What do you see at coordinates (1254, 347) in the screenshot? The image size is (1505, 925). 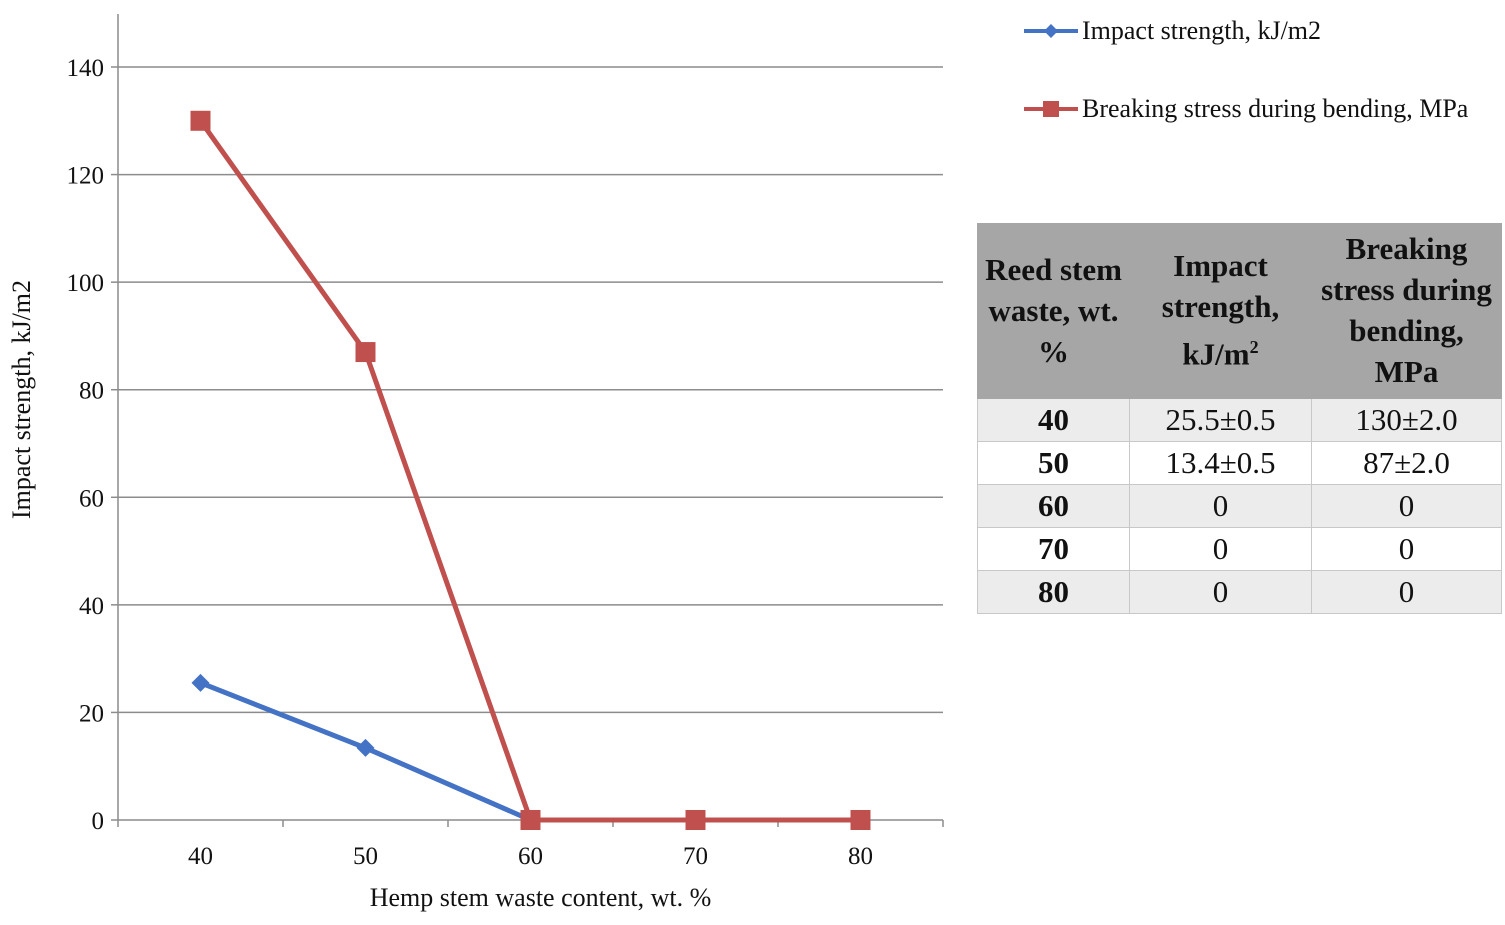 I see `header-impact-strength-superscript: 2` at bounding box center [1254, 347].